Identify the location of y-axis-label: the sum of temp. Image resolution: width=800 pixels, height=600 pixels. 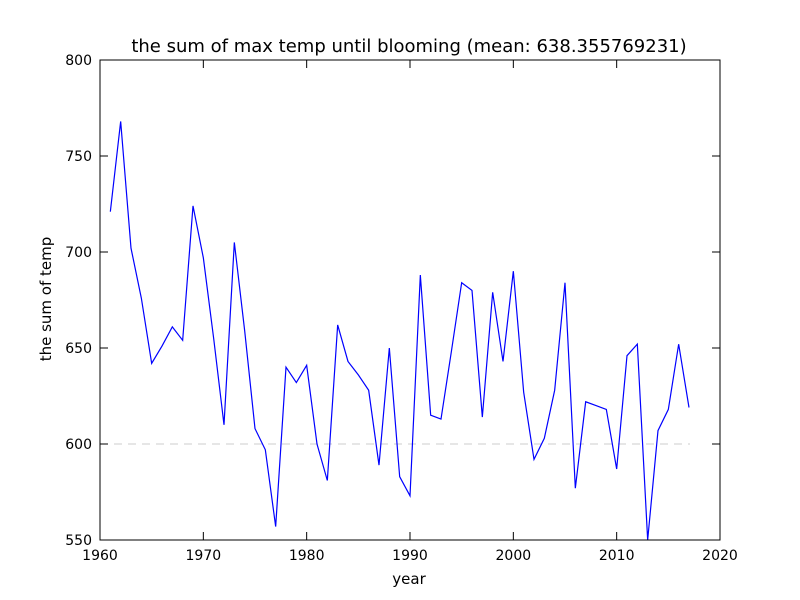
(46, 299).